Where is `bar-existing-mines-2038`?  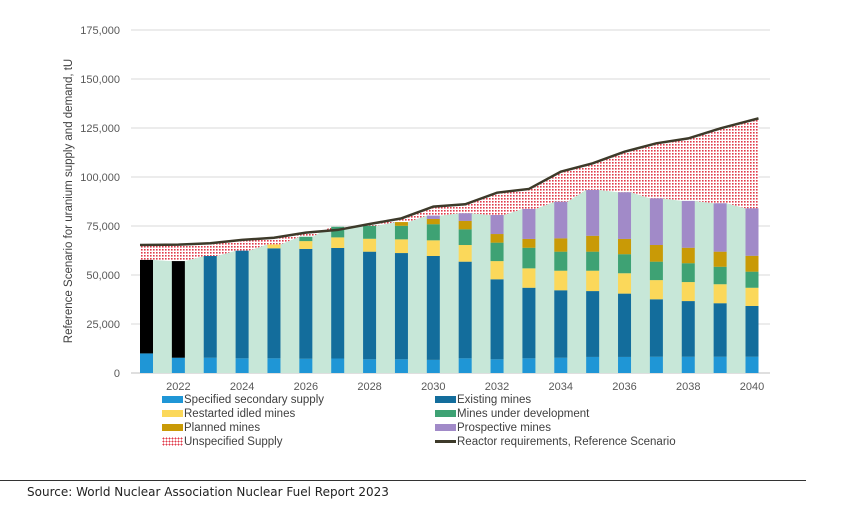 bar-existing-mines-2038 is located at coordinates (688, 329).